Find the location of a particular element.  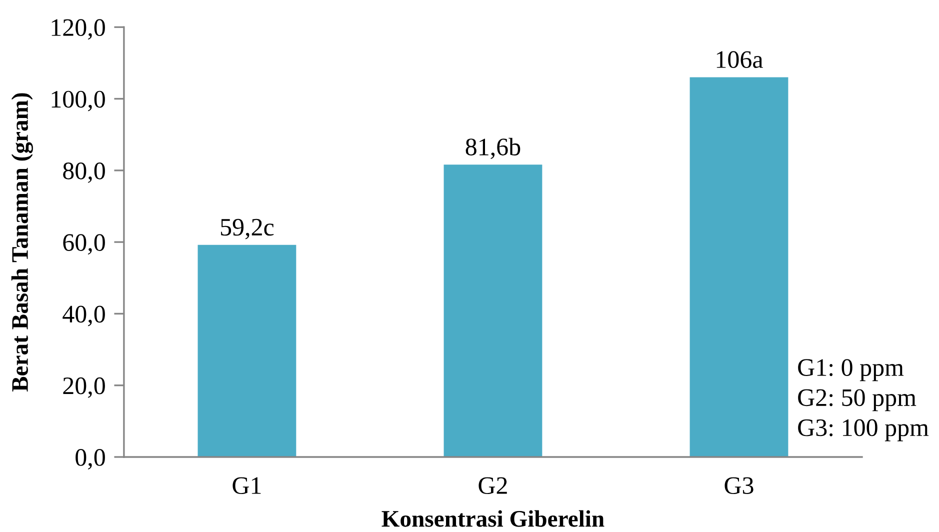

x-tick-label: G1 is located at coordinates (246, 485).